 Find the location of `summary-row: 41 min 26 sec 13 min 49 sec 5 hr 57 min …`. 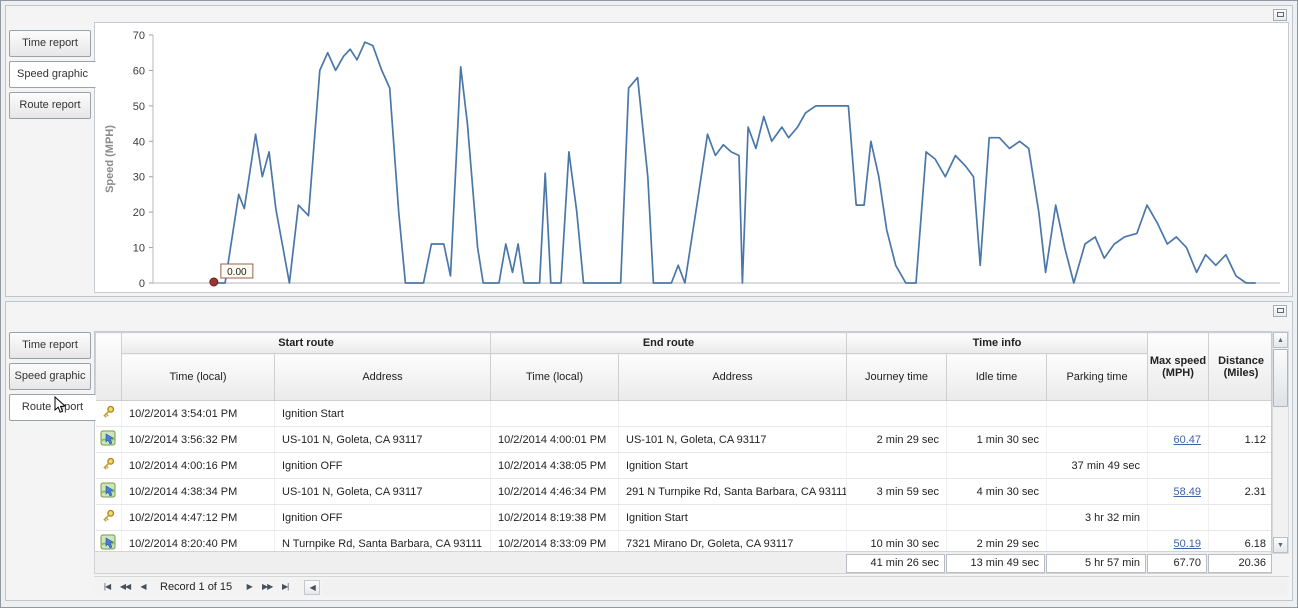

summary-row: 41 min 26 sec 13 min 49 sec 5 hr 57 min … is located at coordinates (683, 562).